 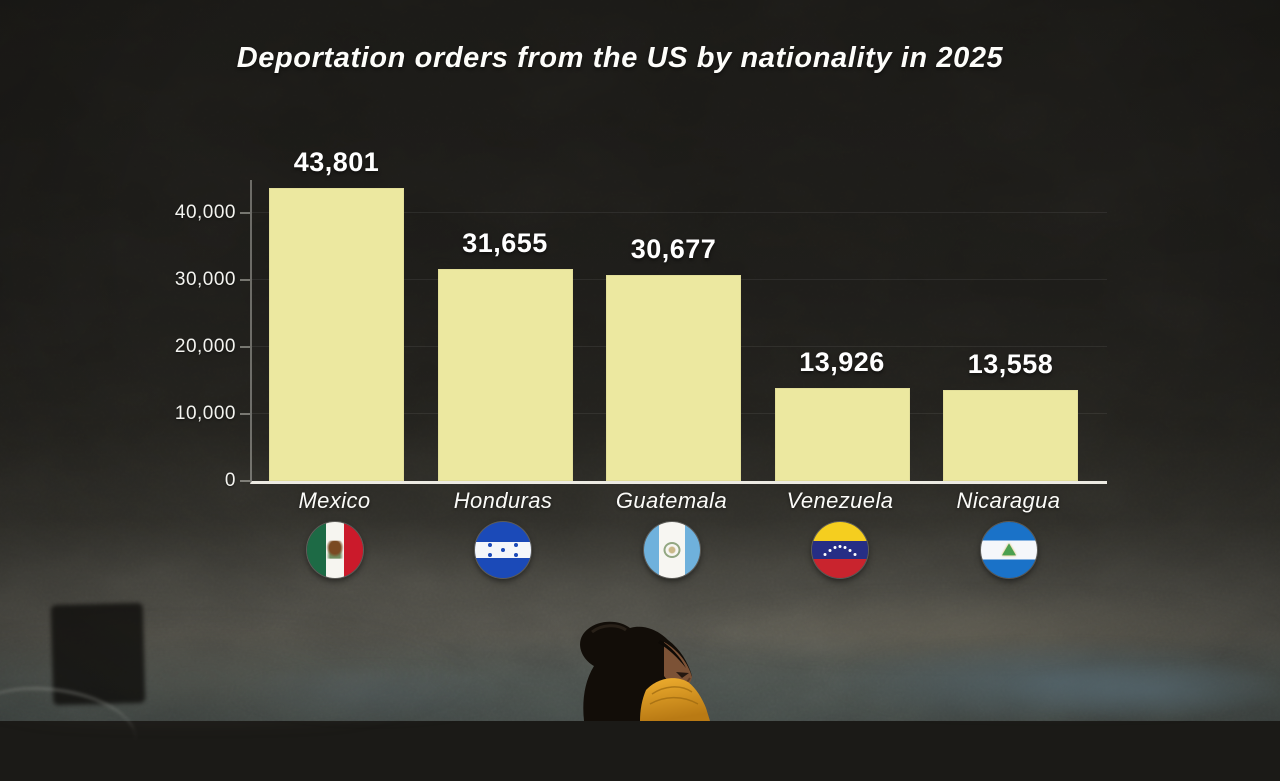 I want to click on y-tick-label: 40,000, so click(x=205, y=212).